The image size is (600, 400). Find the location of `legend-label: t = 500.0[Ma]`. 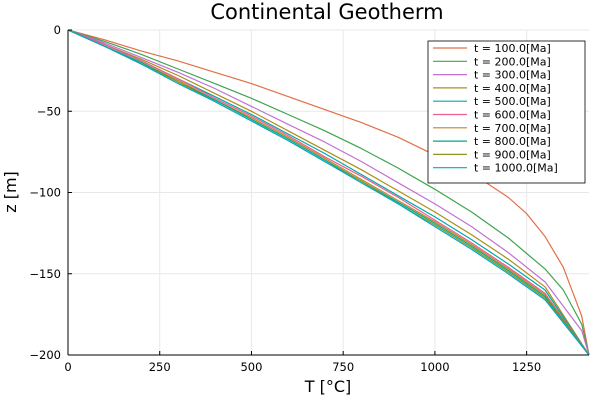

legend-label: t = 500.0[Ma] is located at coordinates (512, 101).